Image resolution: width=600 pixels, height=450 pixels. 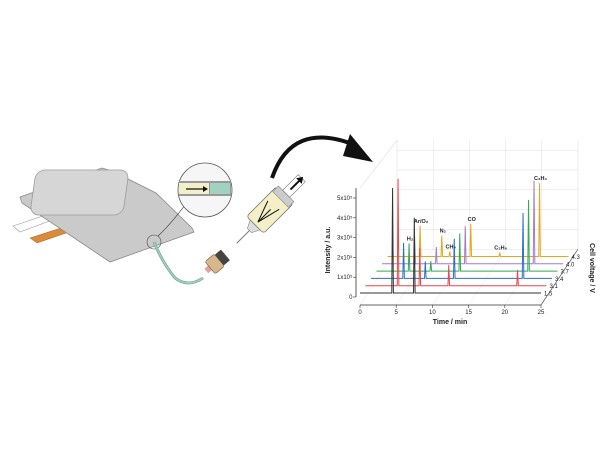 What do you see at coordinates (472, 220) in the screenshot?
I see `peak-label: CO` at bounding box center [472, 220].